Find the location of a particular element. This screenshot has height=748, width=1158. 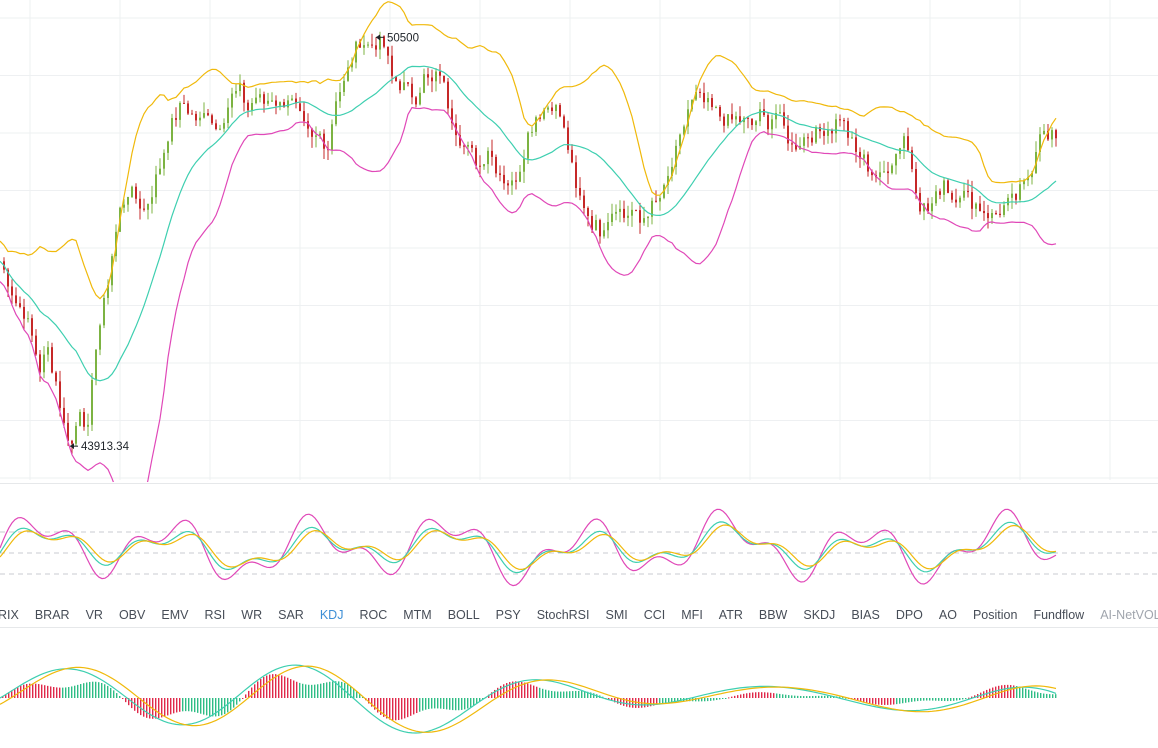

tab-emv: EMV is located at coordinates (175, 615).